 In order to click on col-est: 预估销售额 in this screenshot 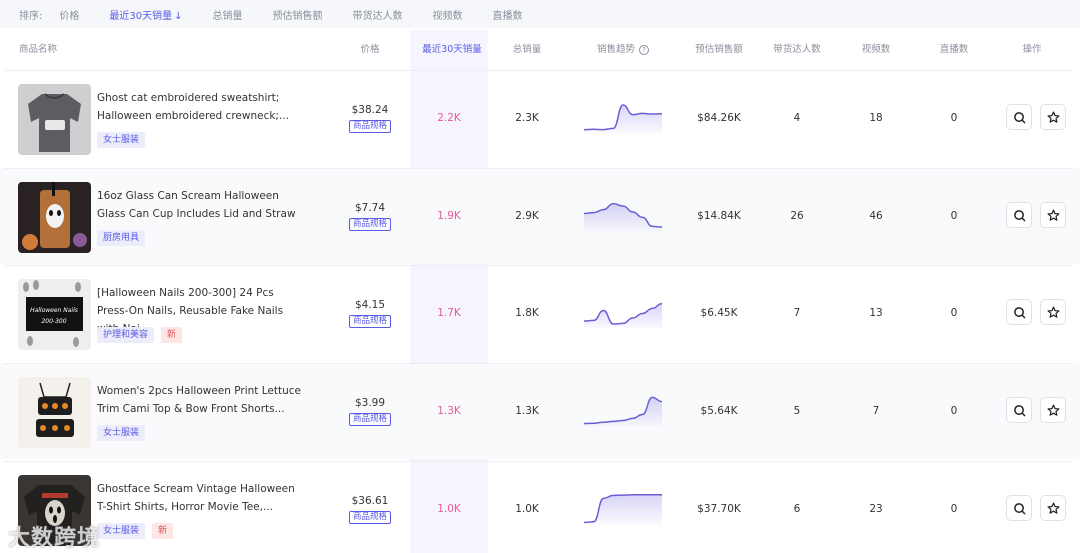, I will do `click(719, 49)`.